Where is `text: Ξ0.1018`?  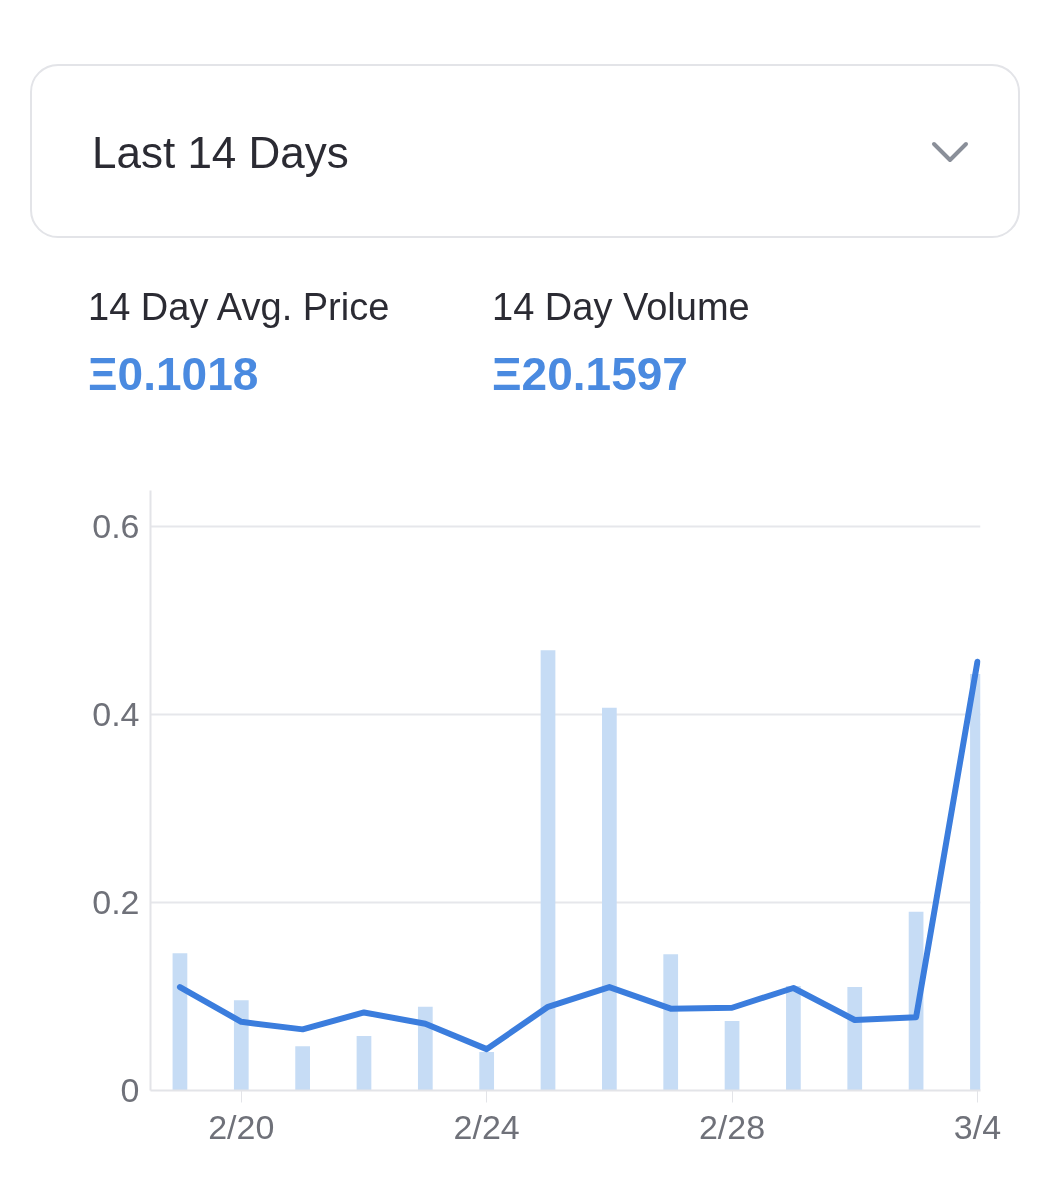
text: Ξ0.1018 is located at coordinates (174, 375).